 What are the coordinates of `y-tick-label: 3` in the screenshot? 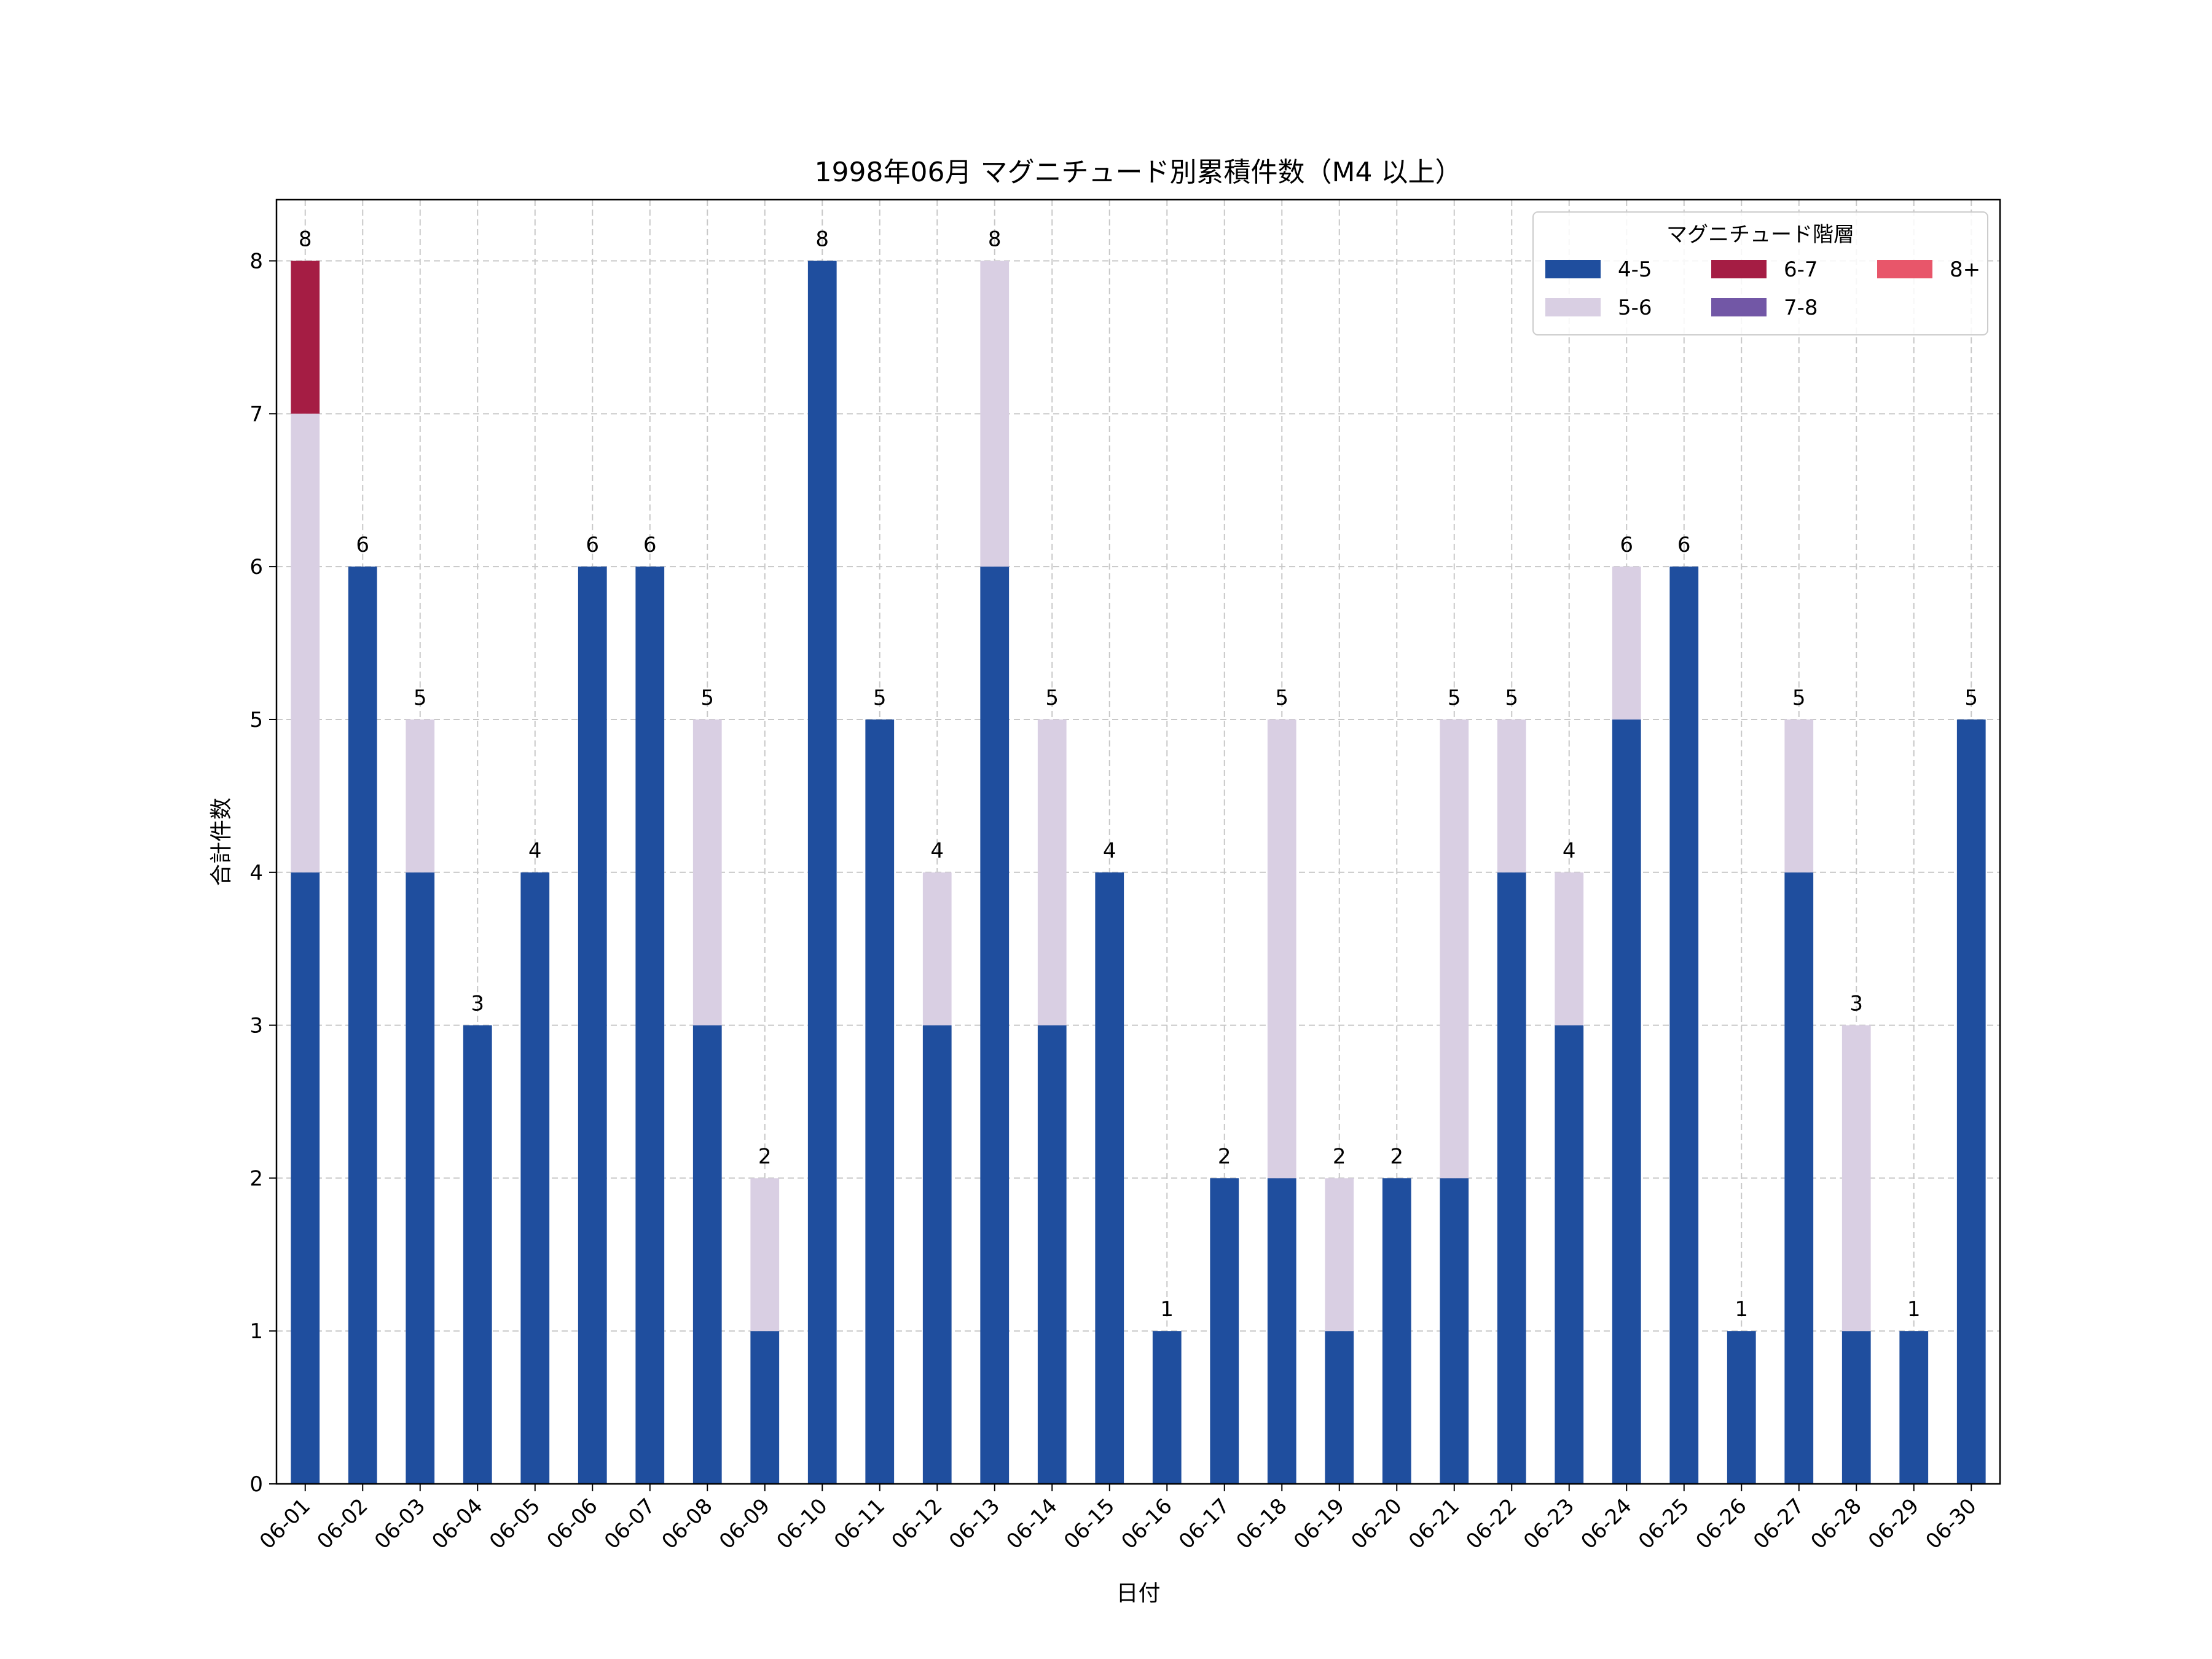 It's located at (256, 1026).